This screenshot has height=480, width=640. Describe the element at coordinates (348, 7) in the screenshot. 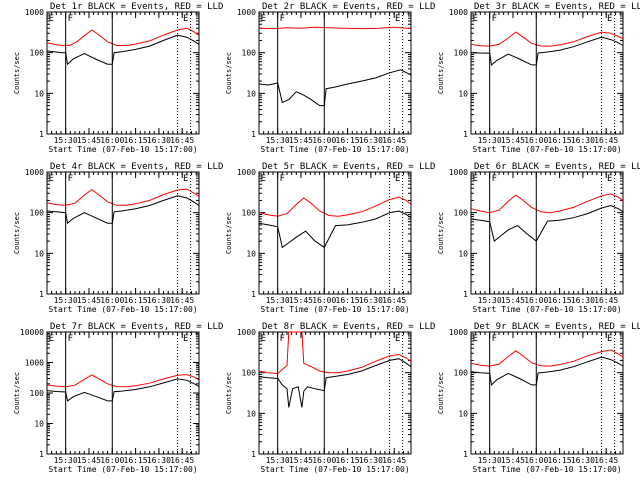

I see `panel-title: Det 2r BLACK = Events, RED = LLD` at that location.